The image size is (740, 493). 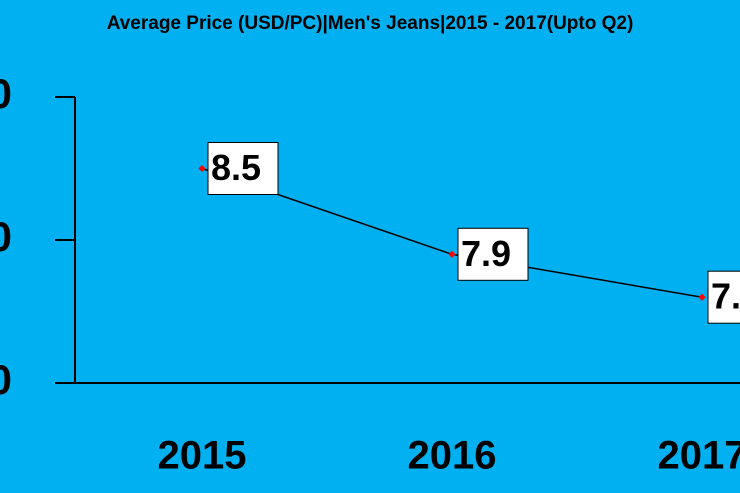 What do you see at coordinates (6, 379) in the screenshot?
I see `y-tick-label: 7.0` at bounding box center [6, 379].